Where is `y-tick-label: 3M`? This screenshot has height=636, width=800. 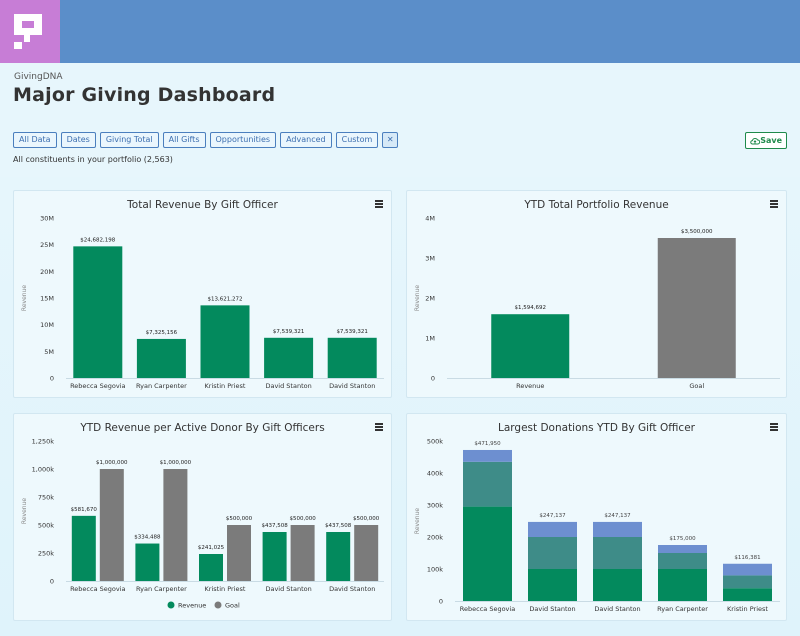
y-tick-label: 3M is located at coordinates (430, 259).